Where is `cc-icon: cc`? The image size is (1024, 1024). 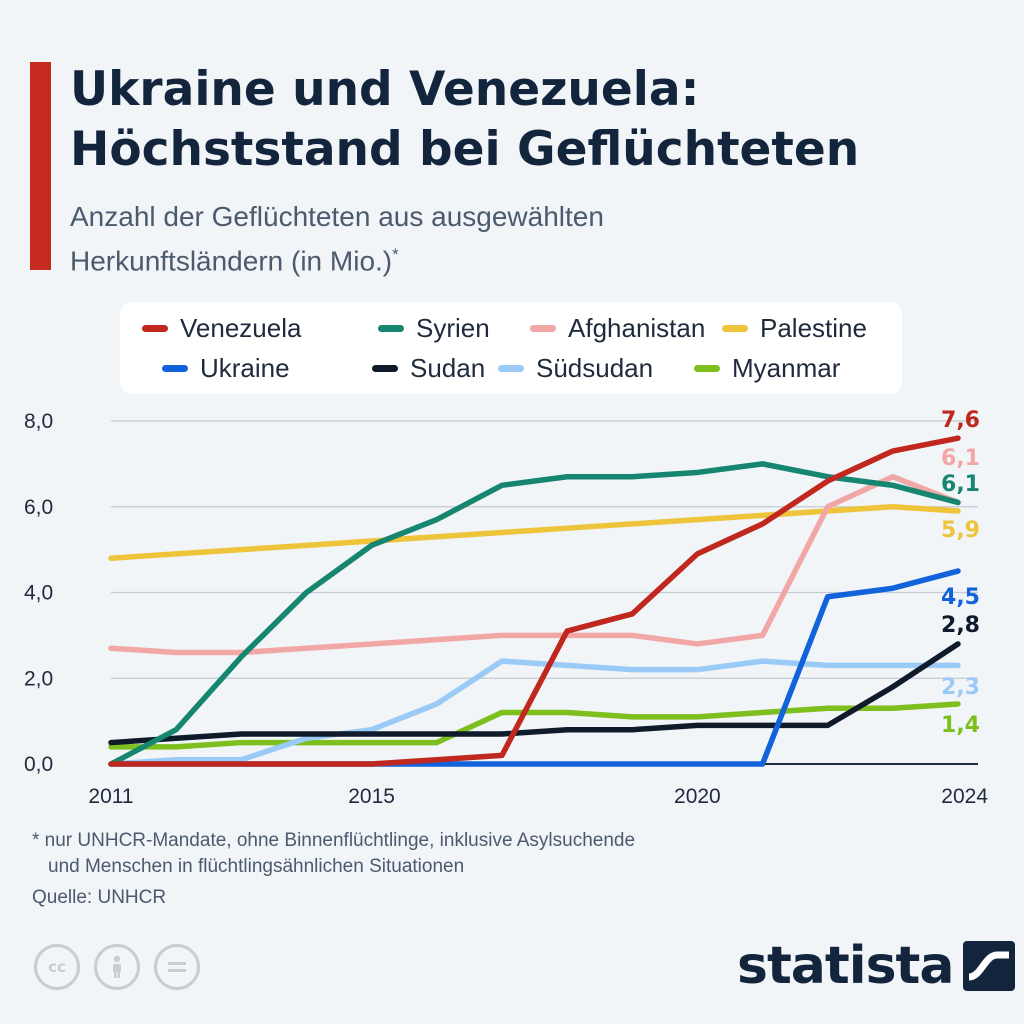 cc-icon: cc is located at coordinates (57, 967).